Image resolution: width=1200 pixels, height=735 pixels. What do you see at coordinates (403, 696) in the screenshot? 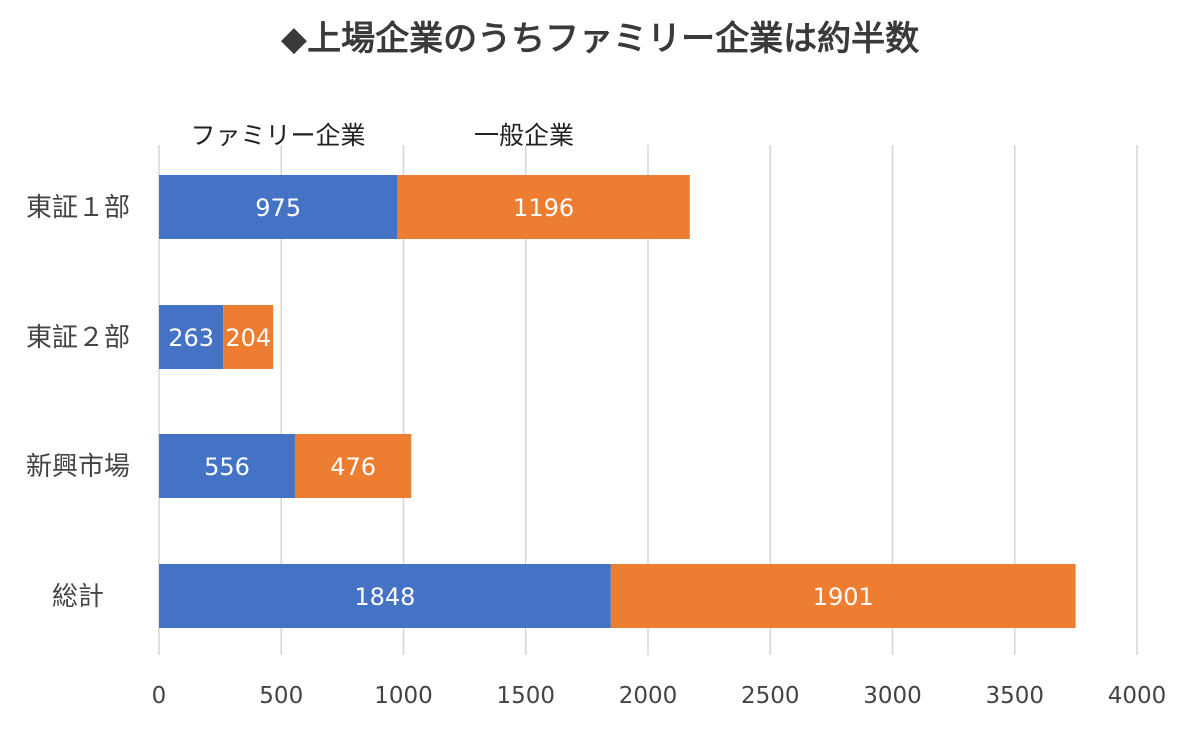
I see `x-tick-label: 1000` at bounding box center [403, 696].